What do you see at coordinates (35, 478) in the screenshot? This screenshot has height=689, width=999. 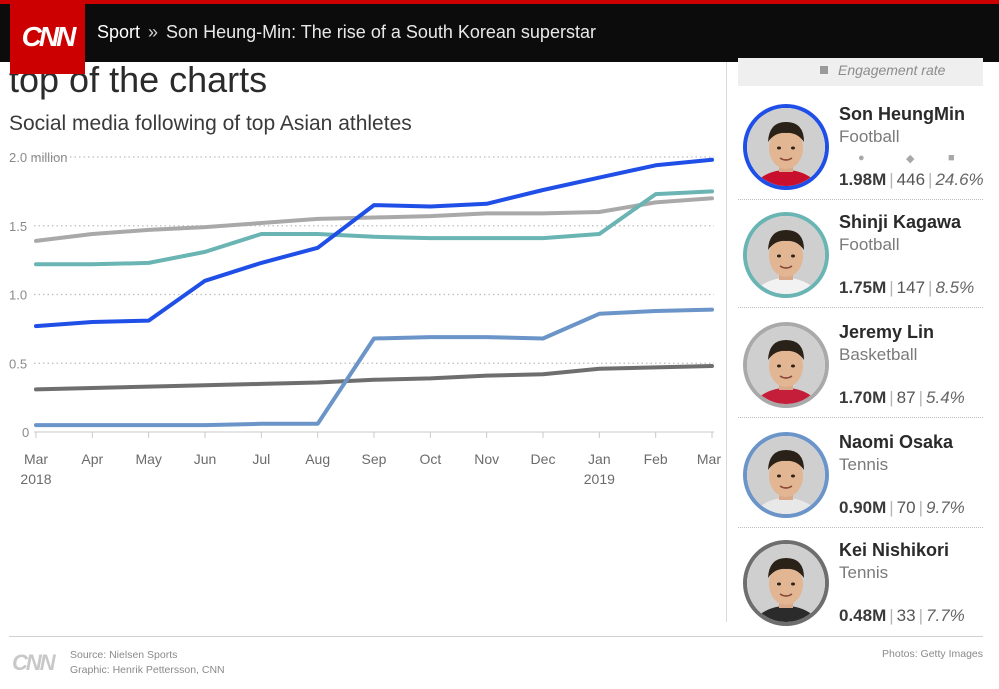 I see `x-tick-label: 2018` at bounding box center [35, 478].